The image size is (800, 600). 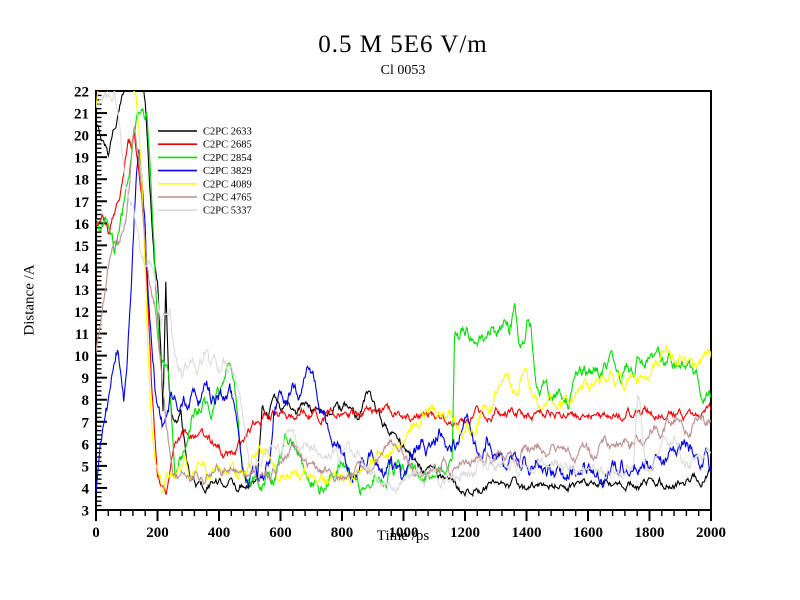 What do you see at coordinates (227, 132) in the screenshot?
I see `legend-label: C2PC 2633` at bounding box center [227, 132].